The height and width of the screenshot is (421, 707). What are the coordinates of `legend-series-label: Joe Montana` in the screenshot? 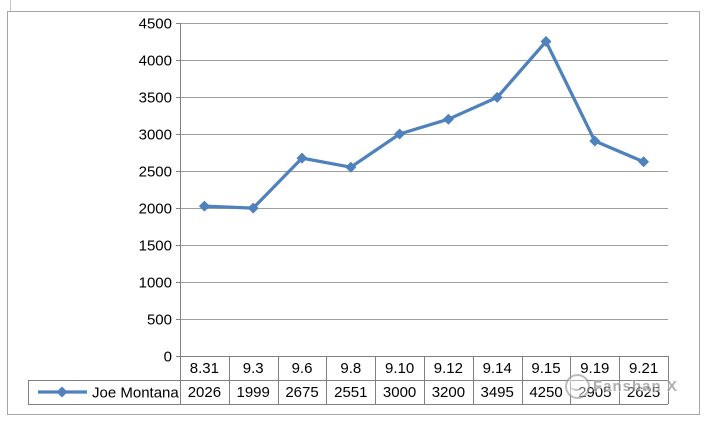 It's located at (135, 393).